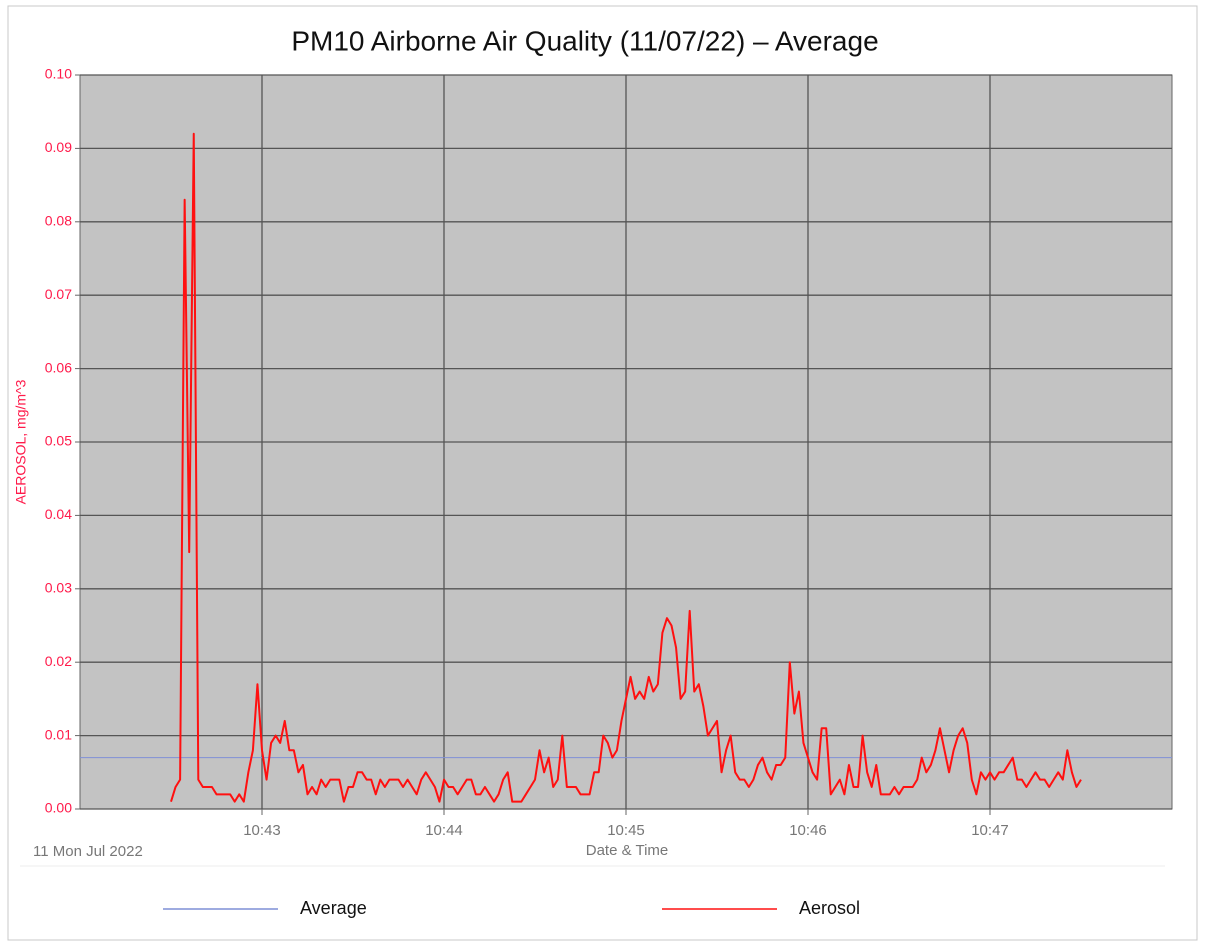 This screenshot has height=951, width=1205. What do you see at coordinates (333, 908) in the screenshot?
I see `legend-label: Average` at bounding box center [333, 908].